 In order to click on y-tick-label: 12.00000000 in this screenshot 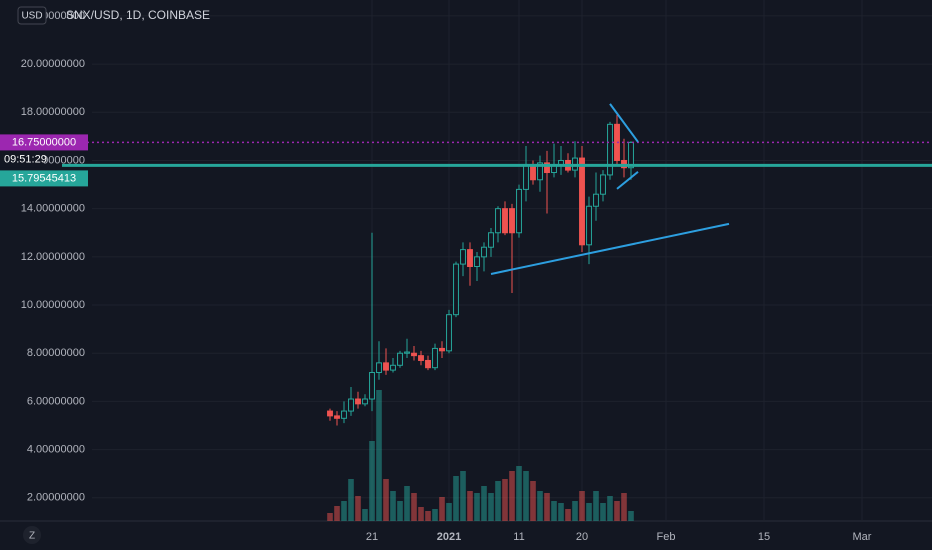, I will do `click(53, 257)`.